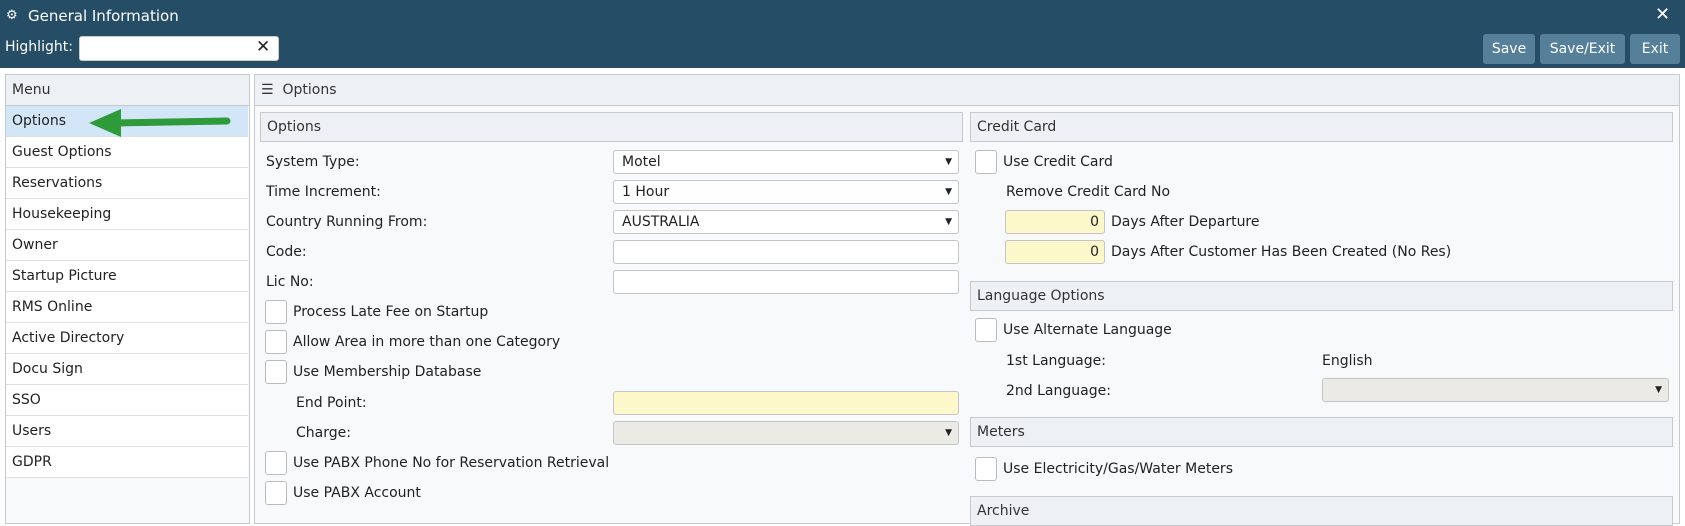  Describe the element at coordinates (786, 222) in the screenshot. I see `country-select: AUSTRALIA ▼` at that location.